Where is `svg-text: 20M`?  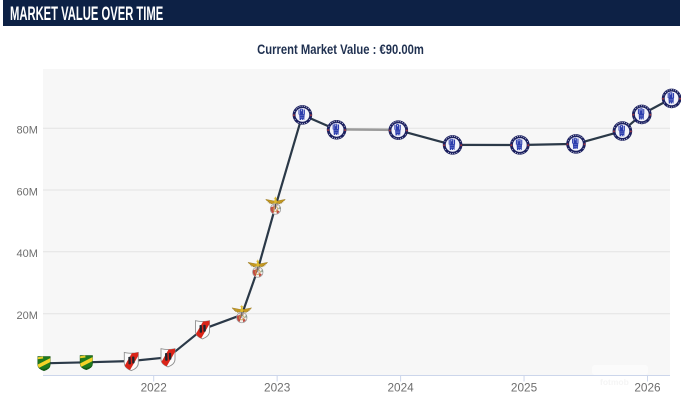
svg-text: 20M is located at coordinates (26, 316).